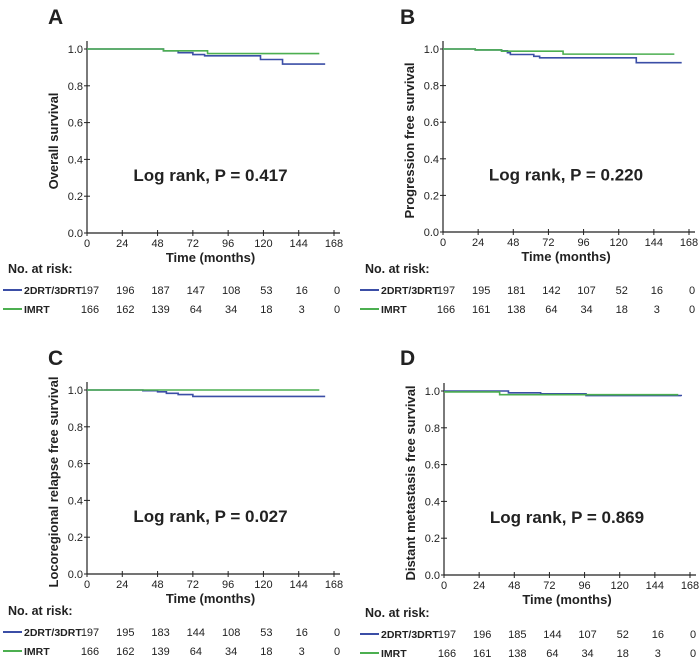 This screenshot has height=668, width=700. I want to click on x-tick-label: 120, so click(263, 244).